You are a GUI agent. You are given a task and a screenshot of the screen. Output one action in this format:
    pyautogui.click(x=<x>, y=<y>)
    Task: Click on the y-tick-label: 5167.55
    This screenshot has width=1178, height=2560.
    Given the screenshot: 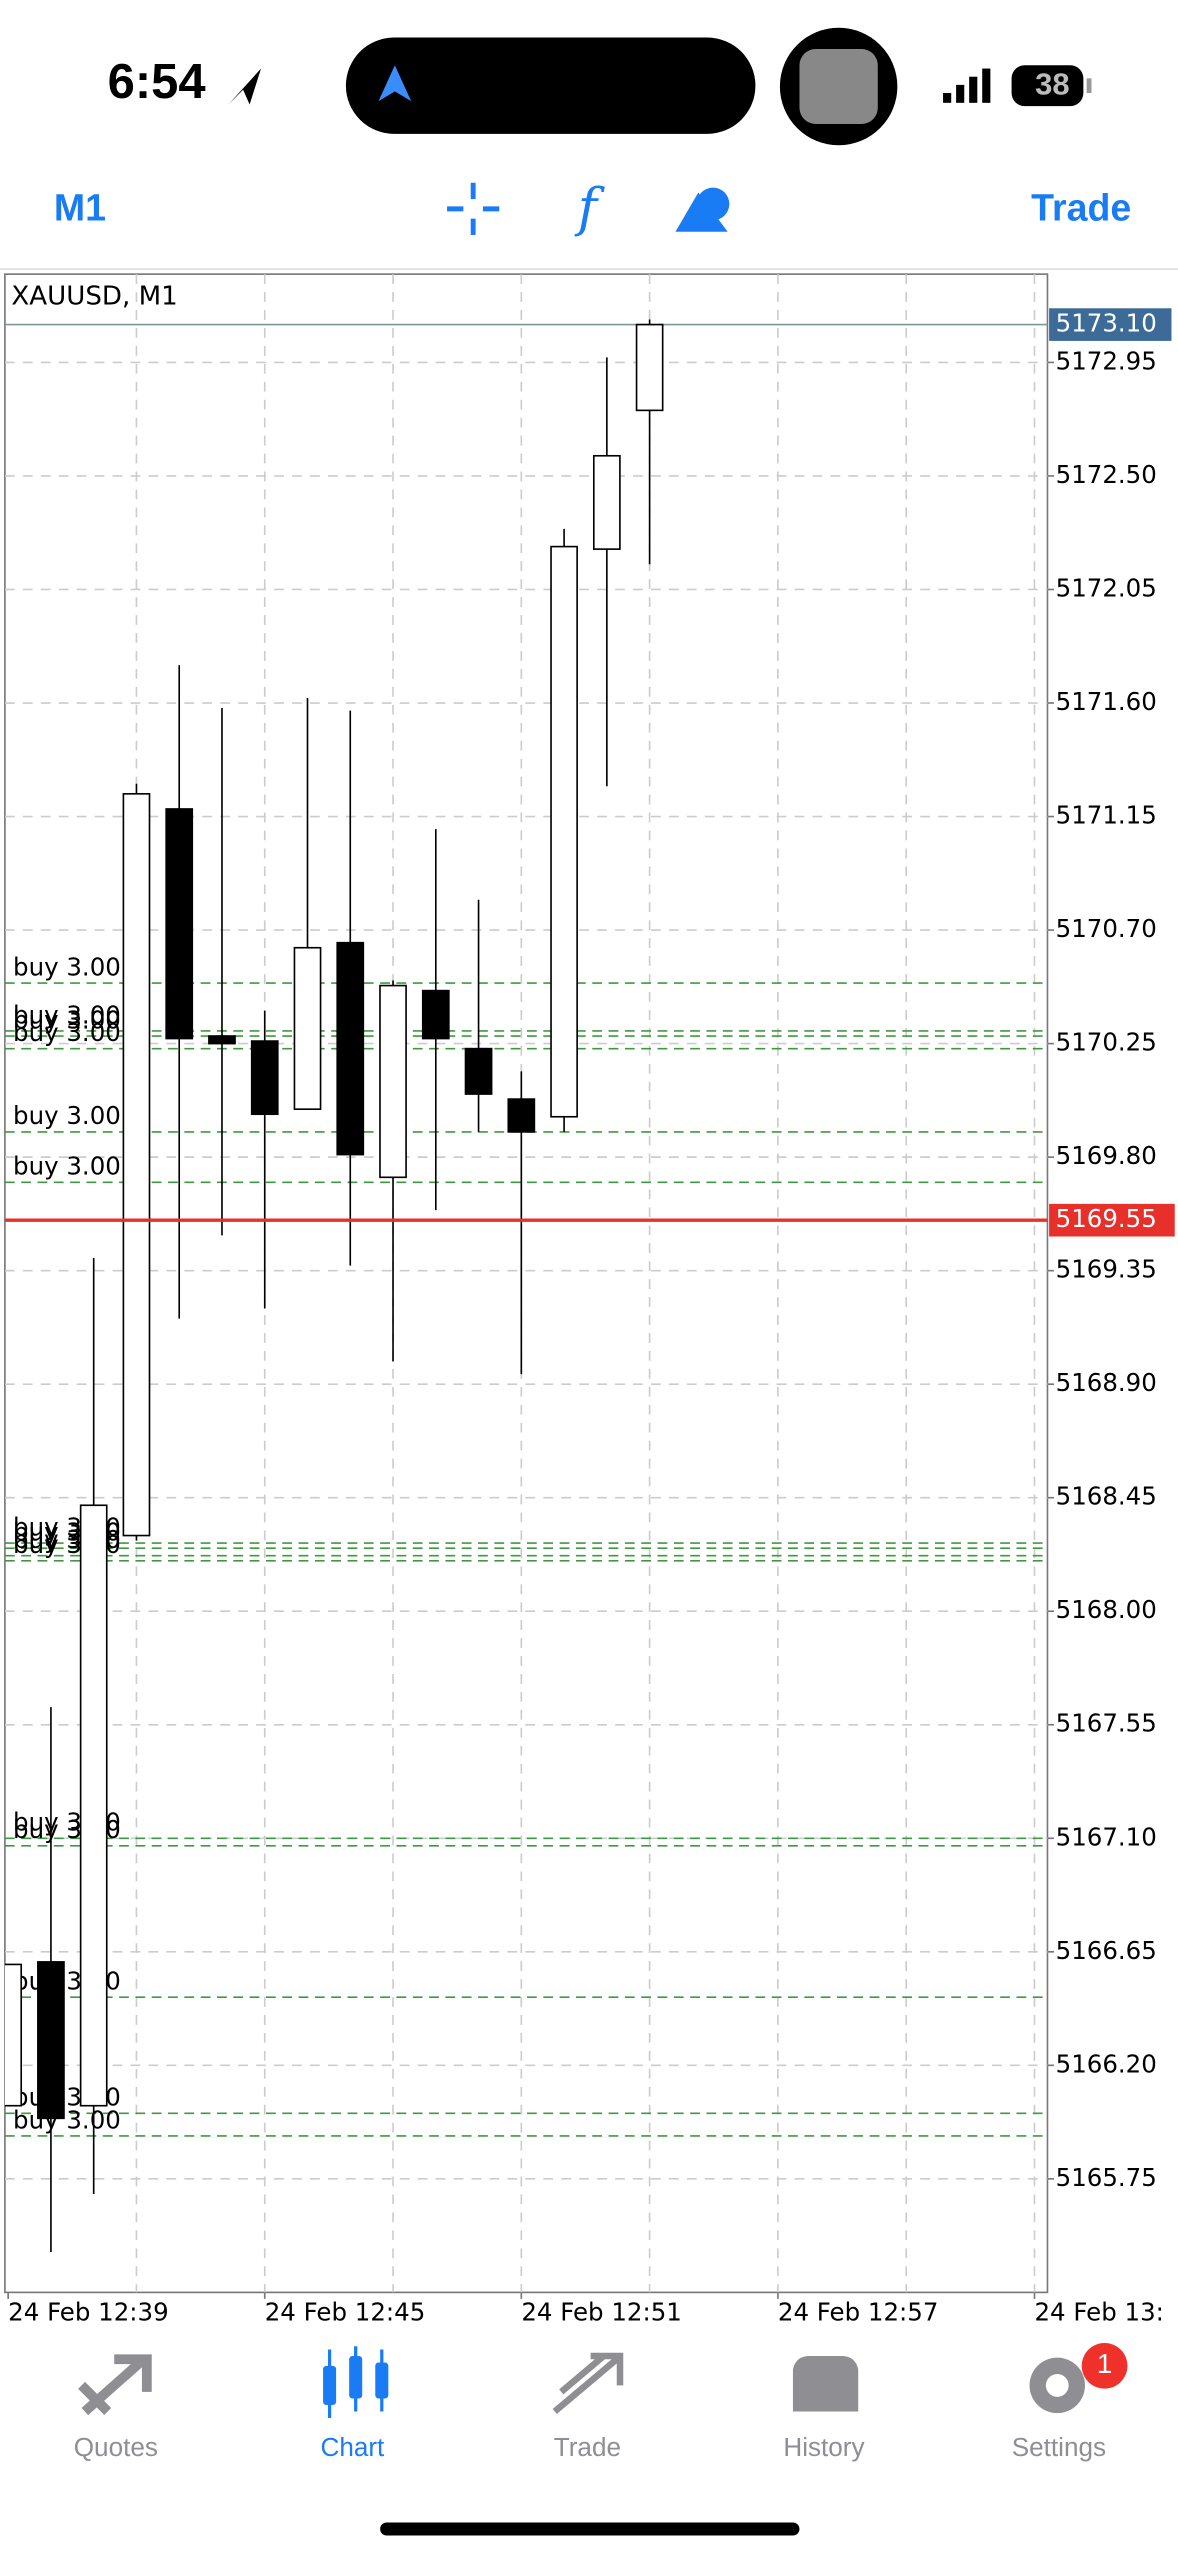 What is the action you would take?
    pyautogui.click(x=1106, y=1723)
    